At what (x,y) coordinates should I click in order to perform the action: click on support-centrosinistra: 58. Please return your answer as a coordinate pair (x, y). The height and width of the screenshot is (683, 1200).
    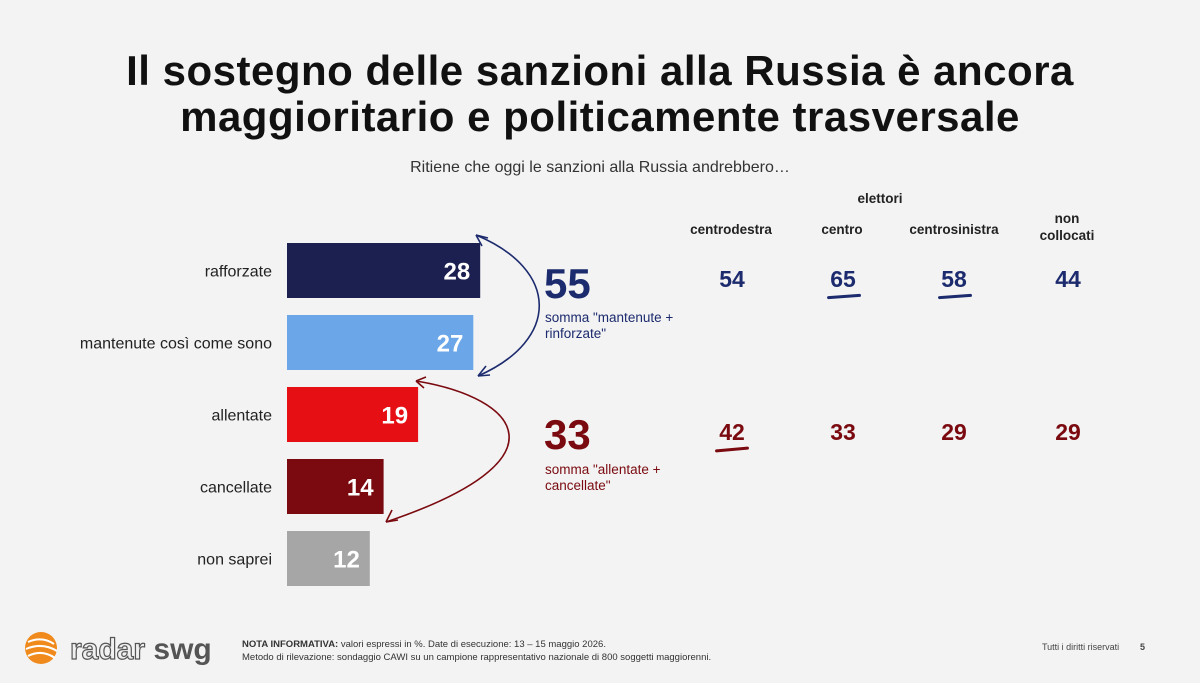
    Looking at the image, I should click on (954, 279).